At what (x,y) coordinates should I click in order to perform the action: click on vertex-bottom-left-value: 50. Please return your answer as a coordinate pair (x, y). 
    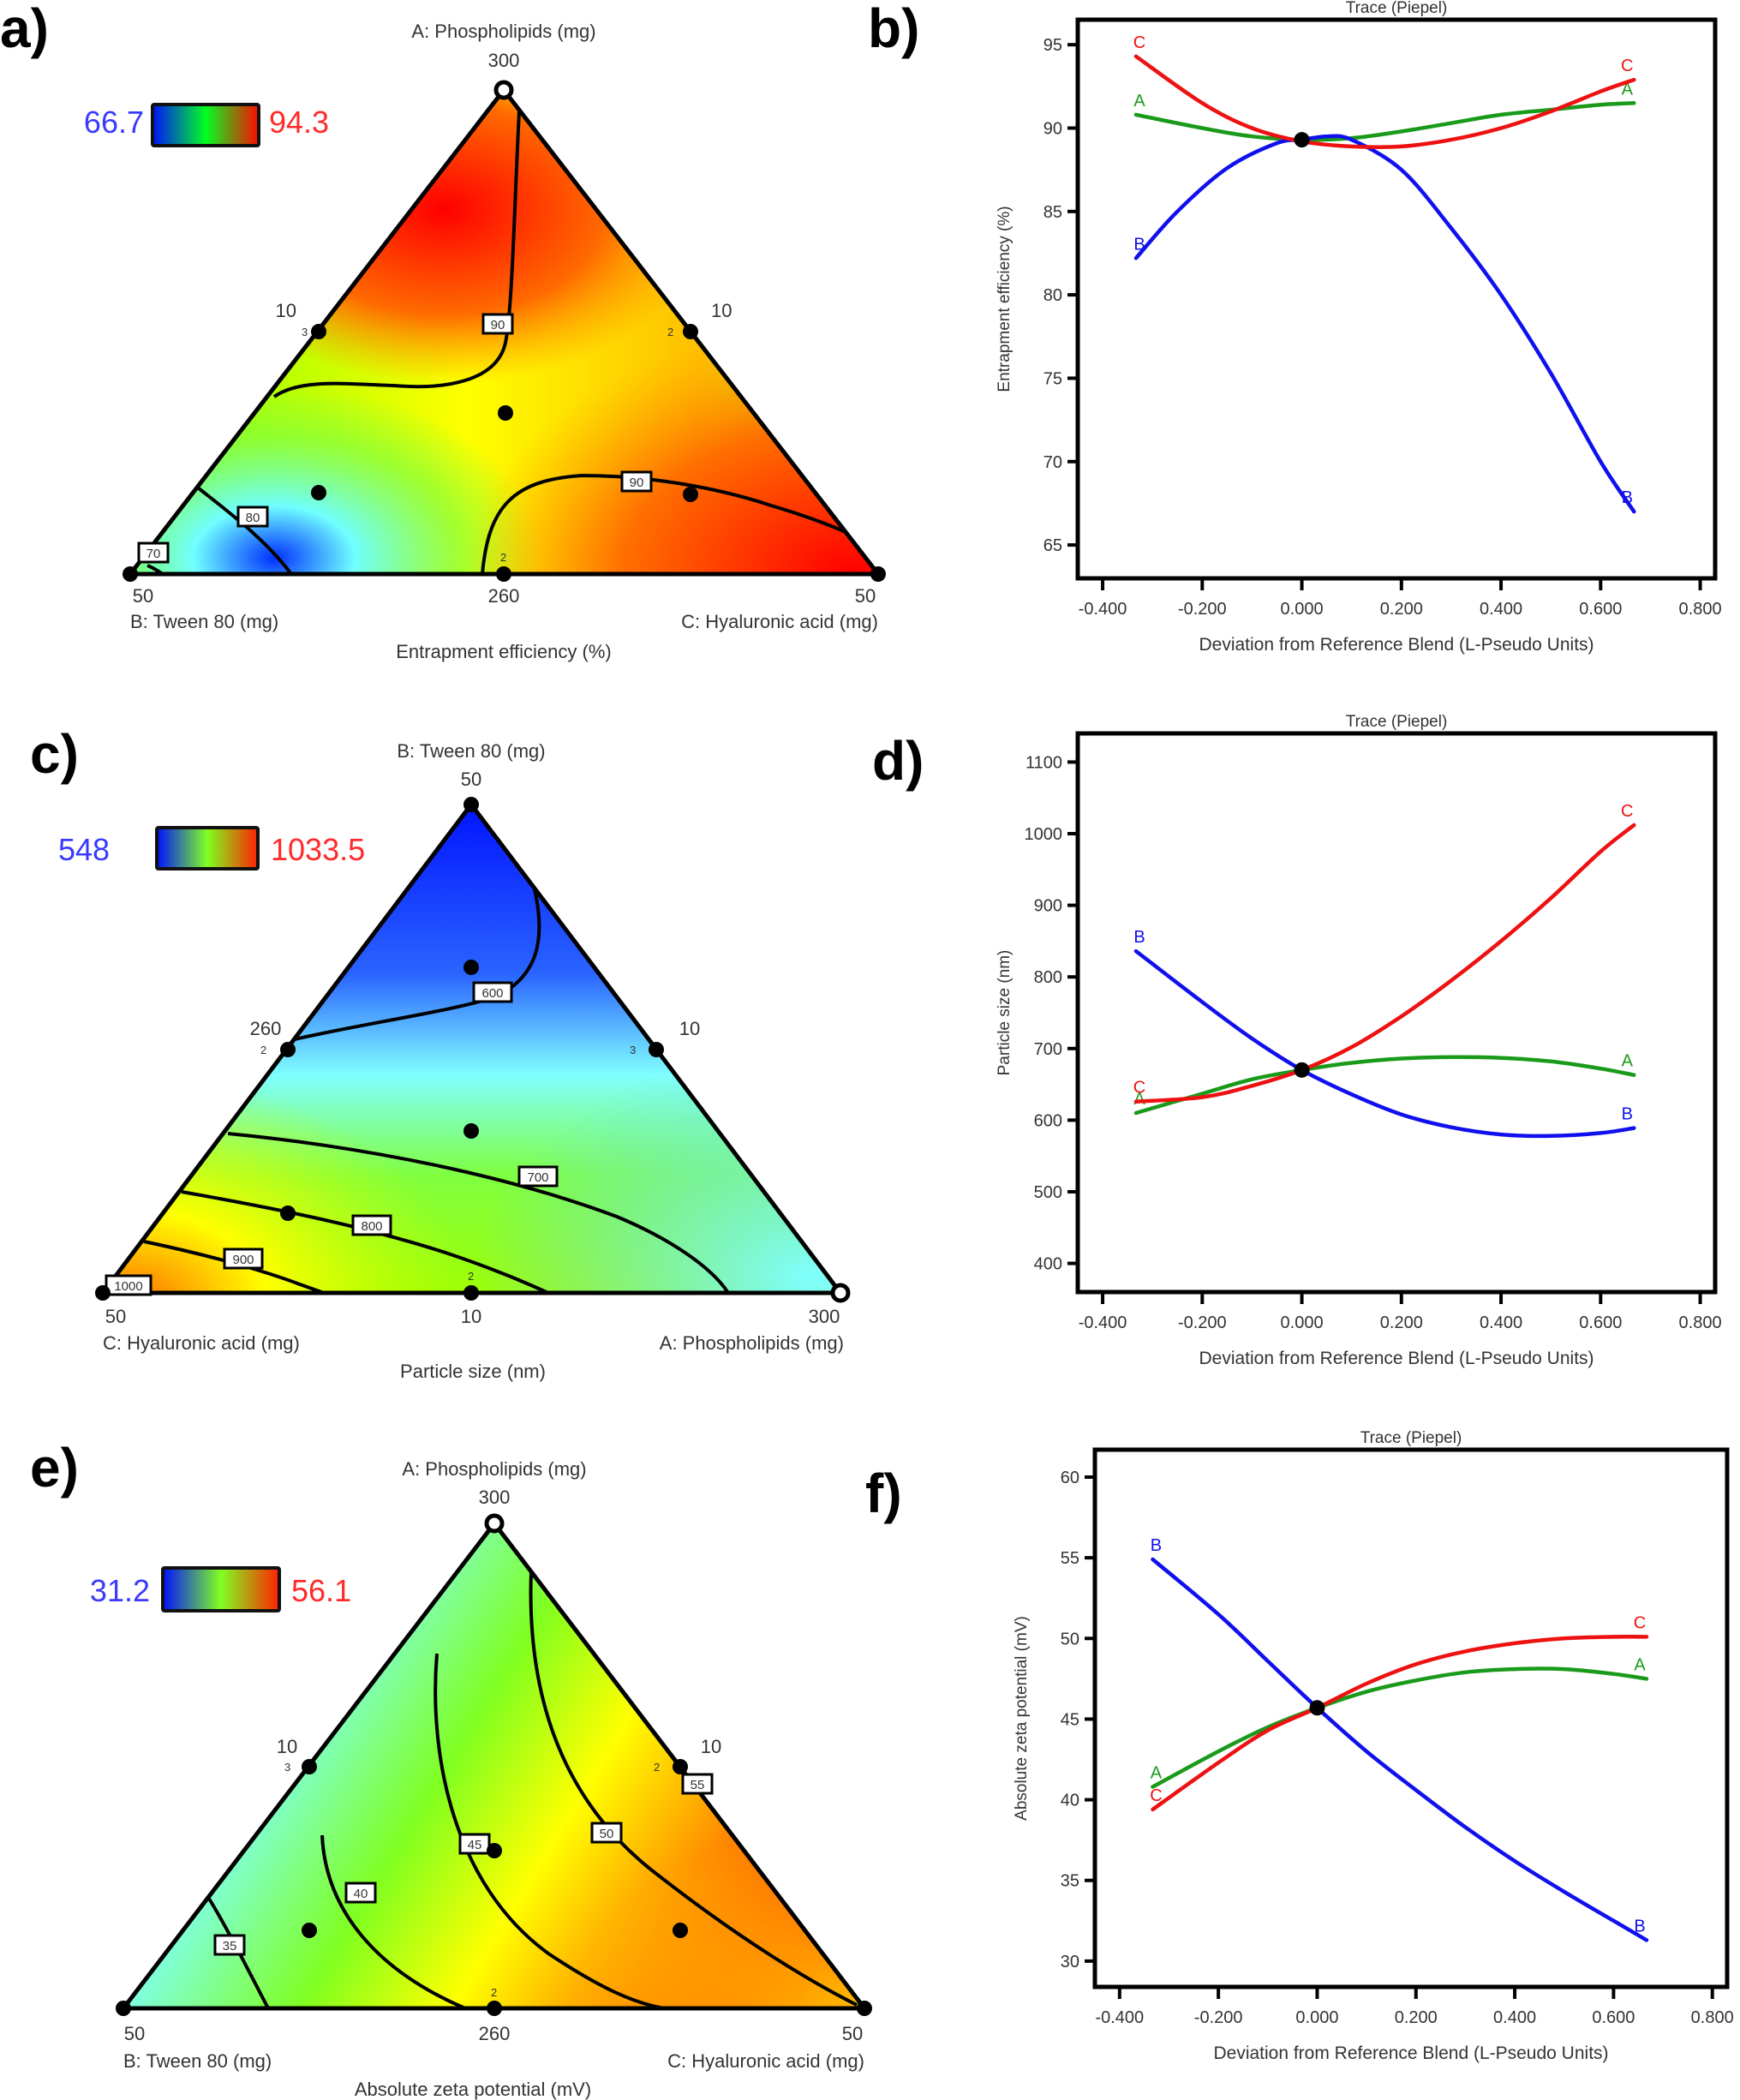
    Looking at the image, I should click on (143, 596).